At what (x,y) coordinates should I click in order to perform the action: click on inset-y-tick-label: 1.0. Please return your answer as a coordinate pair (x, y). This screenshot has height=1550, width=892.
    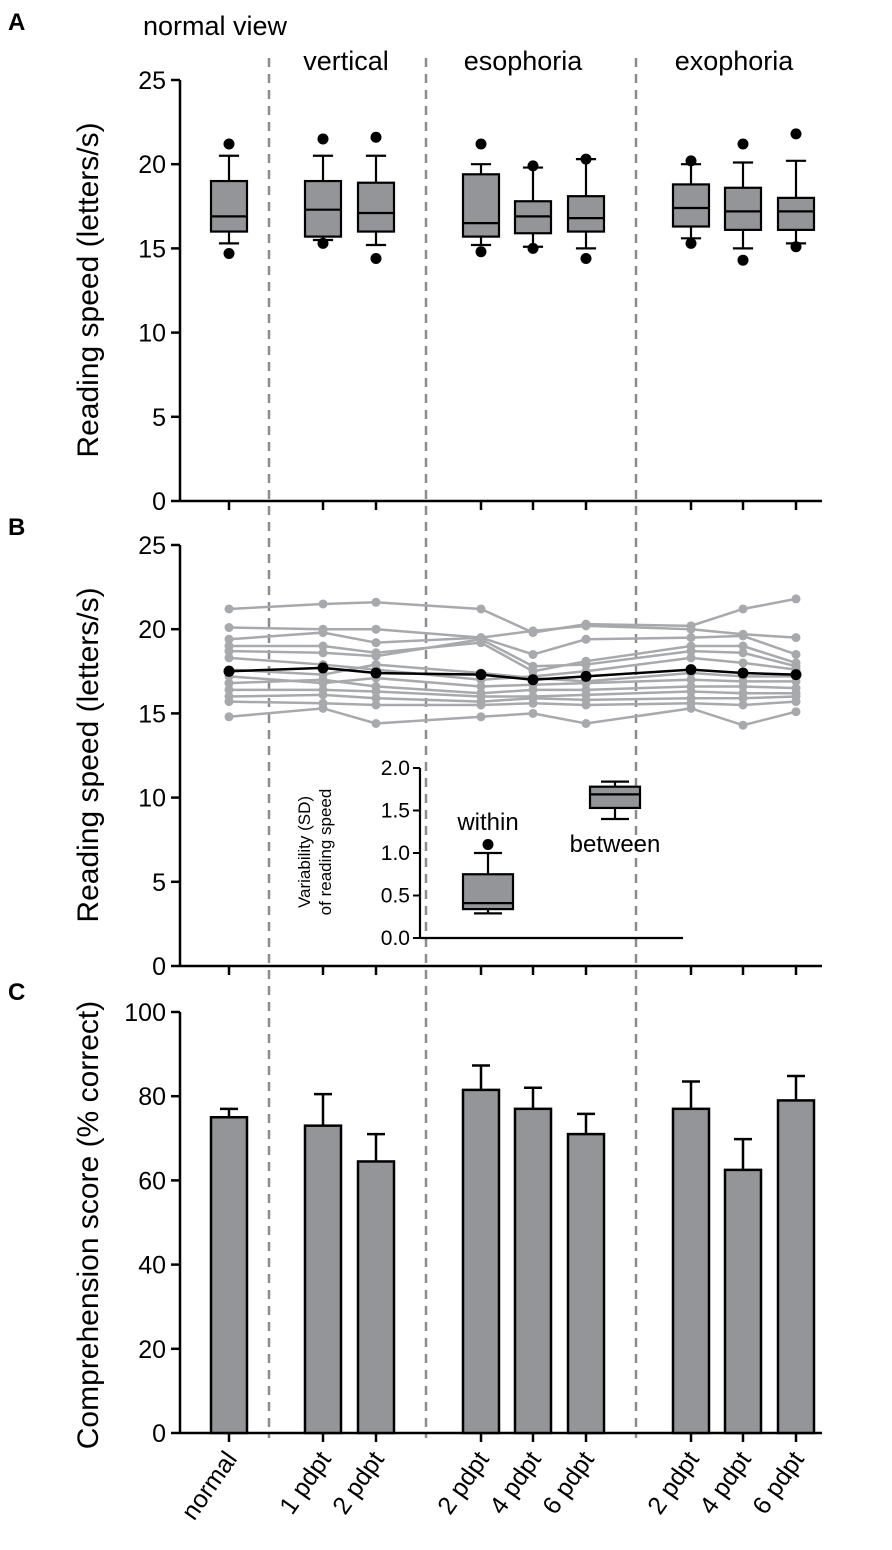
    Looking at the image, I should click on (395, 853).